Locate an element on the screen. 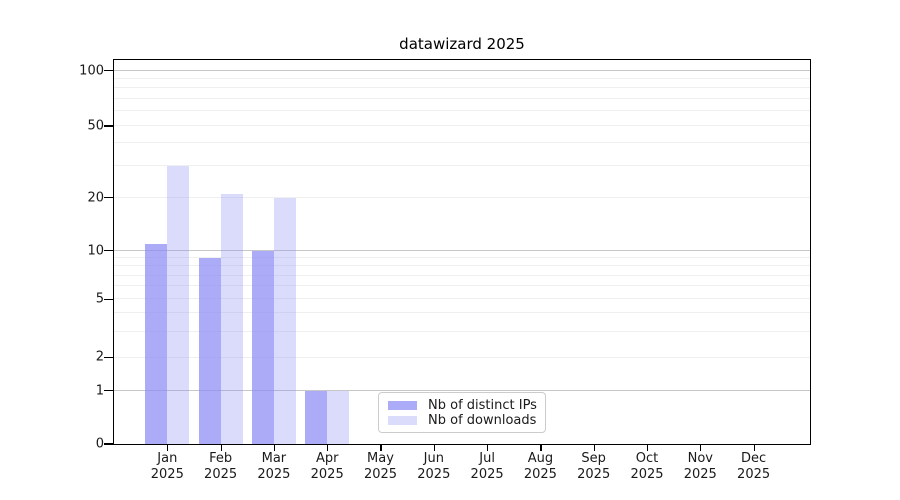 This screenshot has width=900, height=500. x-tick-month: Aug is located at coordinates (540, 458).